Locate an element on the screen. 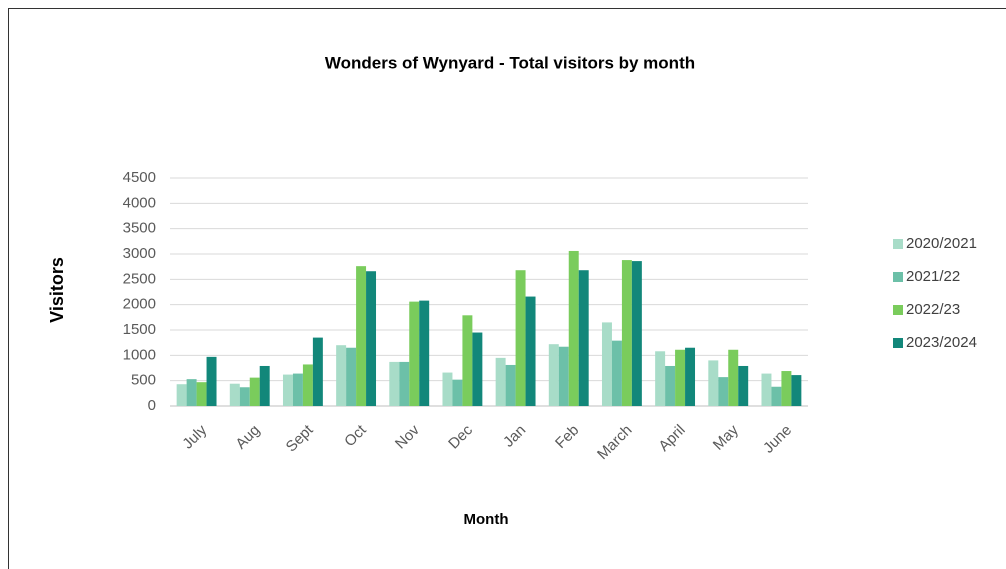 This screenshot has height=569, width=1006. legend-label: 2021/22 is located at coordinates (933, 276).